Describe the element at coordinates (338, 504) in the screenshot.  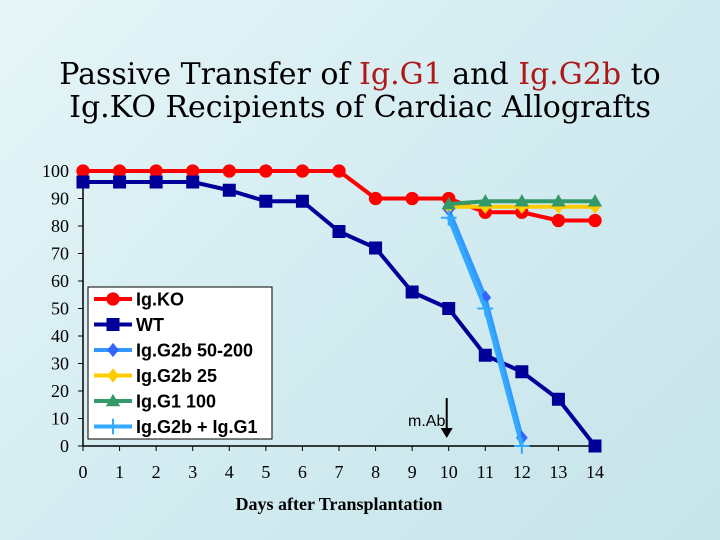
I see `x-axis-label: Days after Transplantation` at that location.